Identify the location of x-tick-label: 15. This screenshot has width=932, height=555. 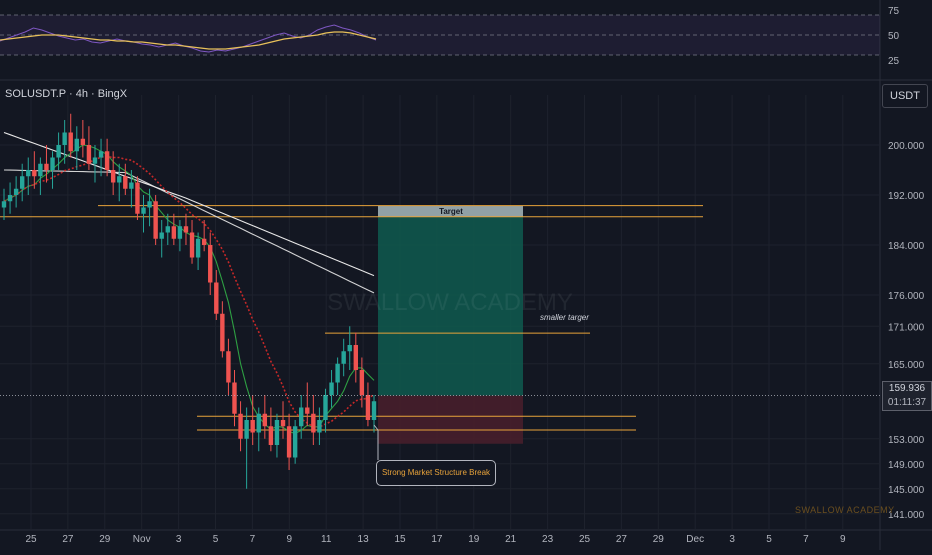
(400, 539).